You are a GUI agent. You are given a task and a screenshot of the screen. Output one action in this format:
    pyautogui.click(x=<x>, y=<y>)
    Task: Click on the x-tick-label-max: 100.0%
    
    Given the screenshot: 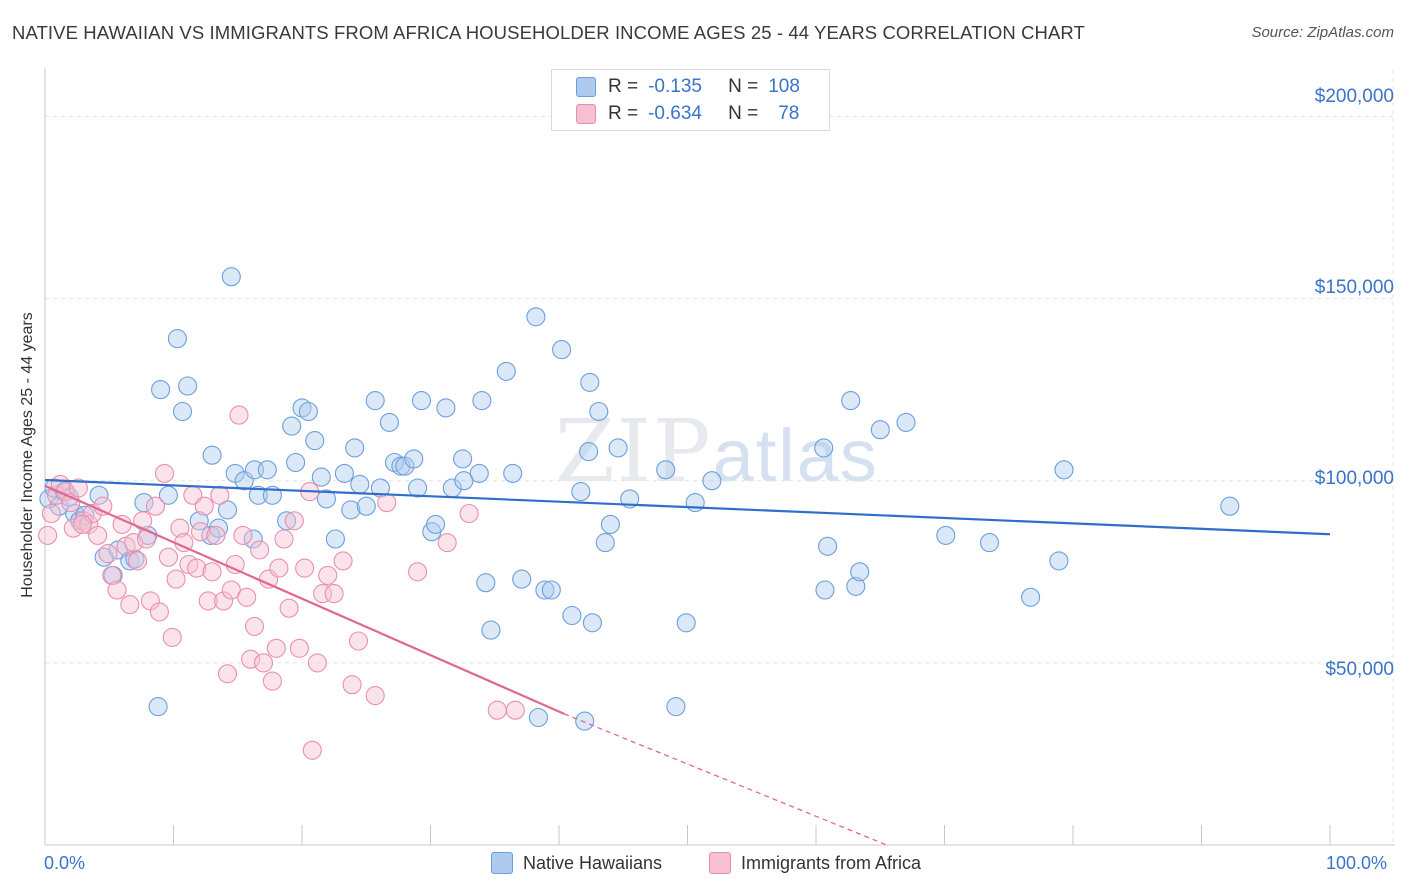 What is the action you would take?
    pyautogui.click(x=1357, y=863)
    